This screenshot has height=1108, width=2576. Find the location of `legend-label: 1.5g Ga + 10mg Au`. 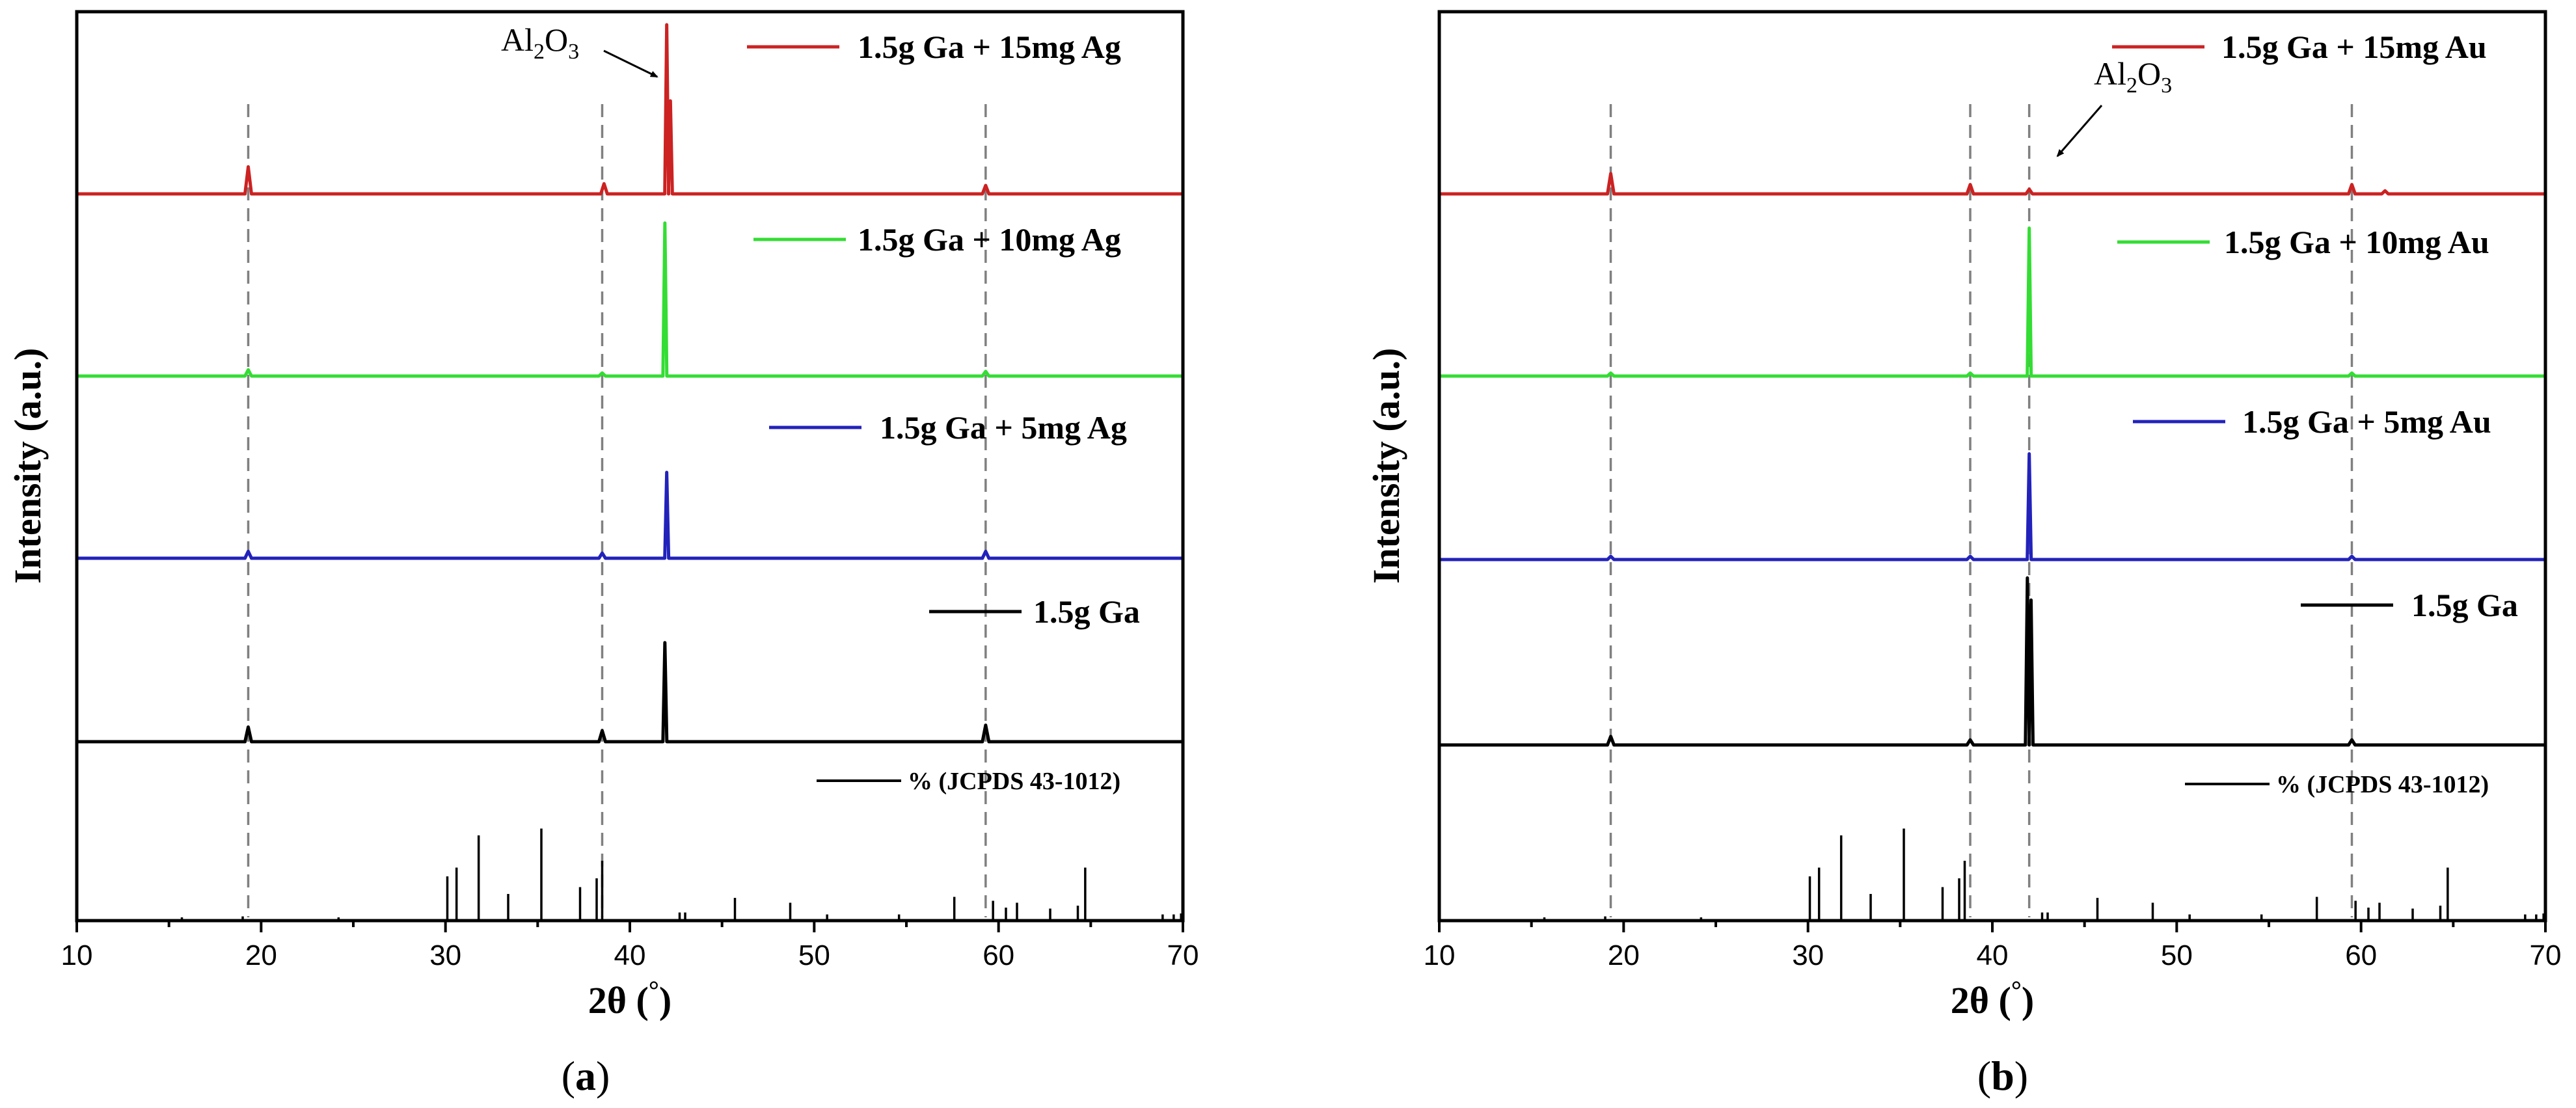

legend-label: 1.5g Ga + 10mg Au is located at coordinates (2357, 242).